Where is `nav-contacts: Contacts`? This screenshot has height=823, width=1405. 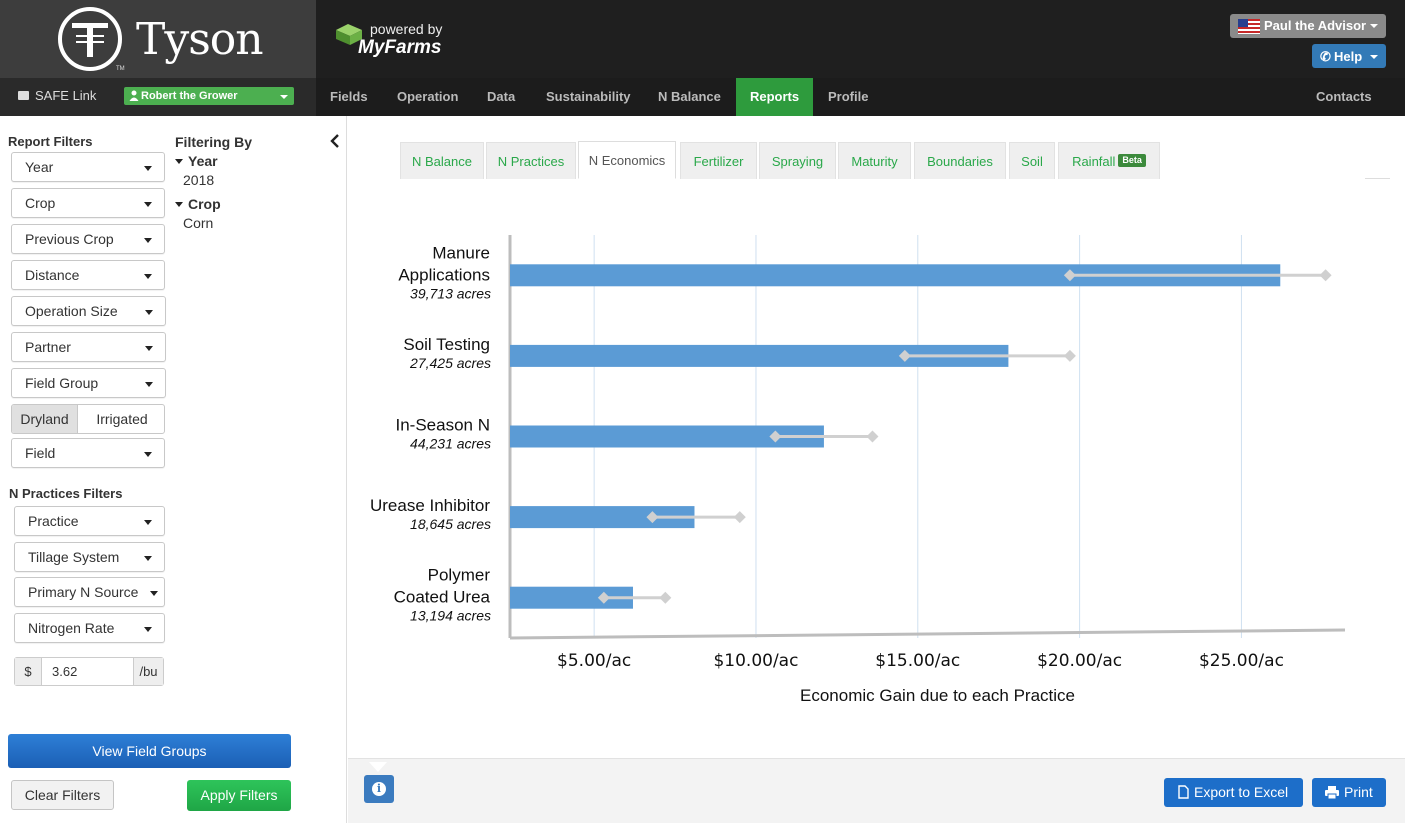 nav-contacts: Contacts is located at coordinates (1344, 96).